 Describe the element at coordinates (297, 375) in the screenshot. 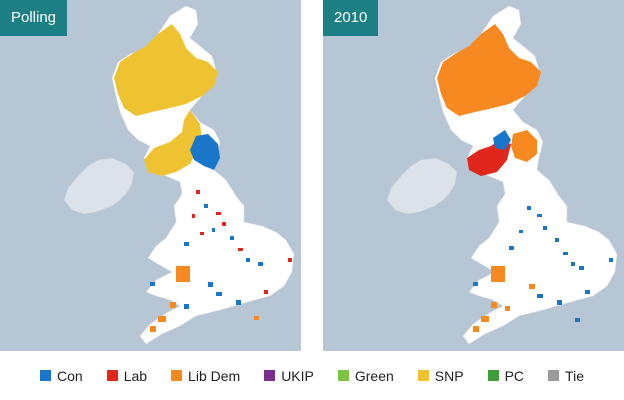

I see `legend-label-ukip: UKIP` at that location.